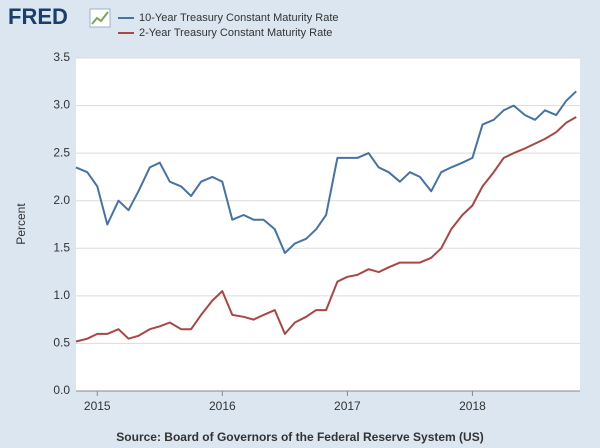  Describe the element at coordinates (61, 105) in the screenshot. I see `y-tick-label: 3.0` at that location.